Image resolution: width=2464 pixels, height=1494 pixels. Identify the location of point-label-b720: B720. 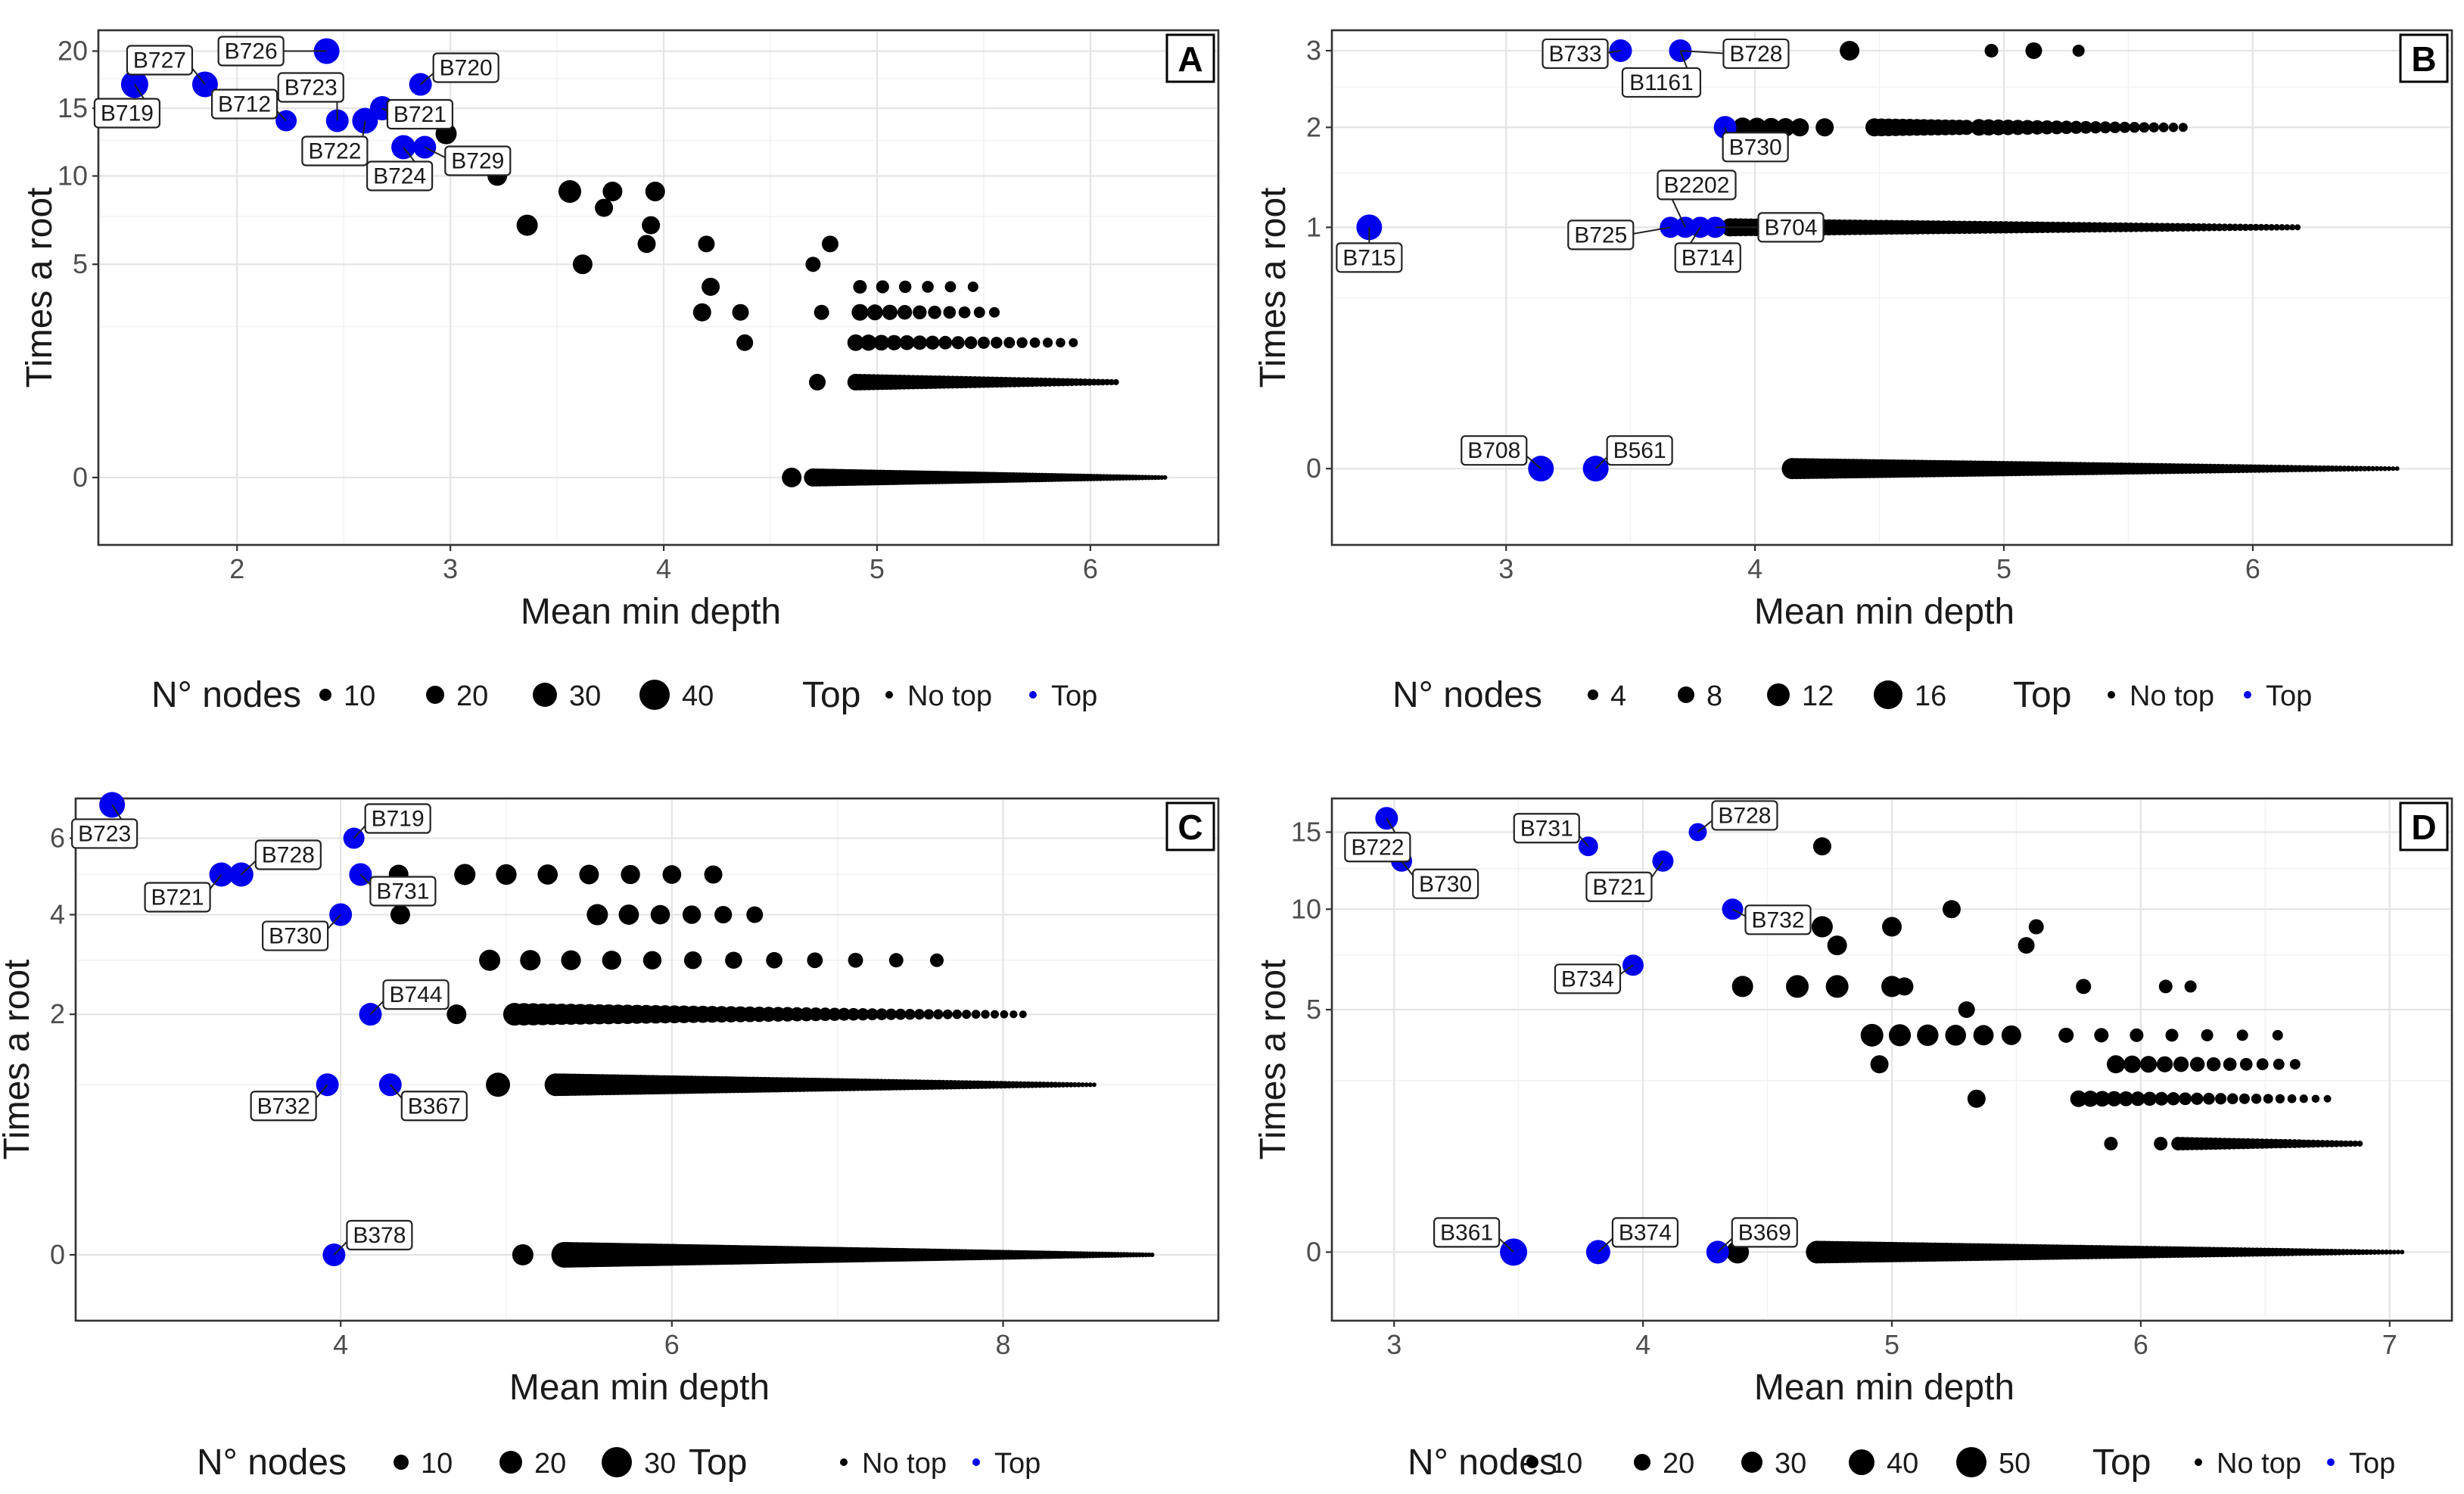
(466, 67).